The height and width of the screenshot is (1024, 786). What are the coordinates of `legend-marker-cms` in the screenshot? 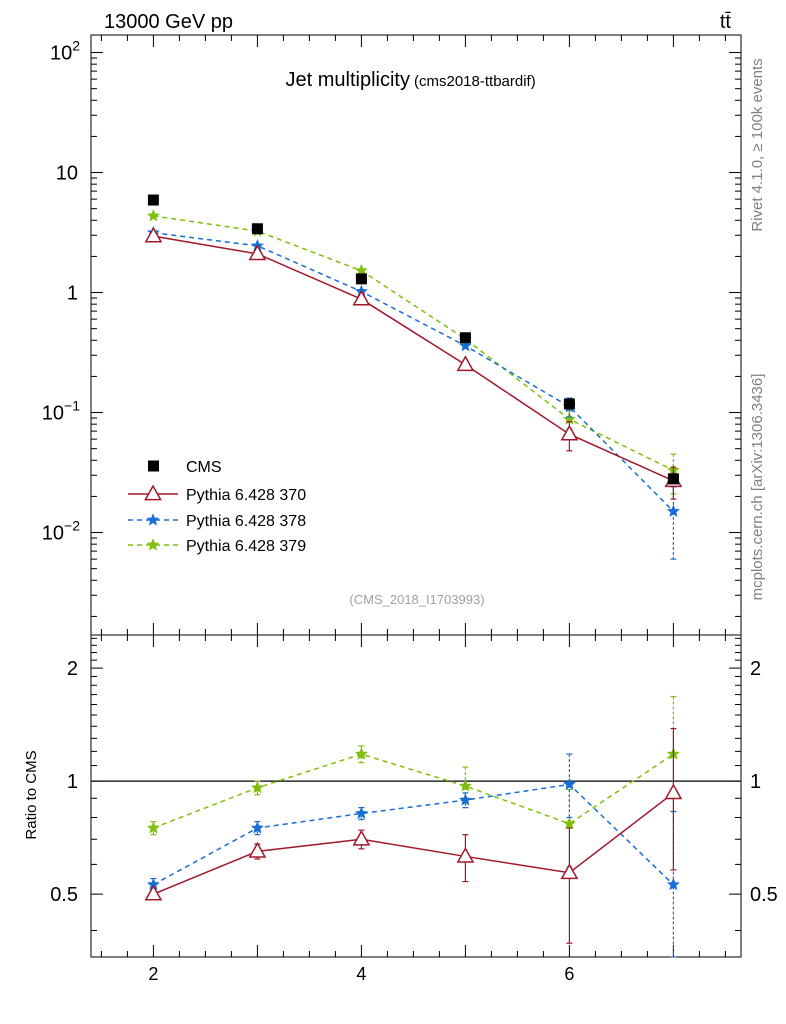 It's located at (153, 466).